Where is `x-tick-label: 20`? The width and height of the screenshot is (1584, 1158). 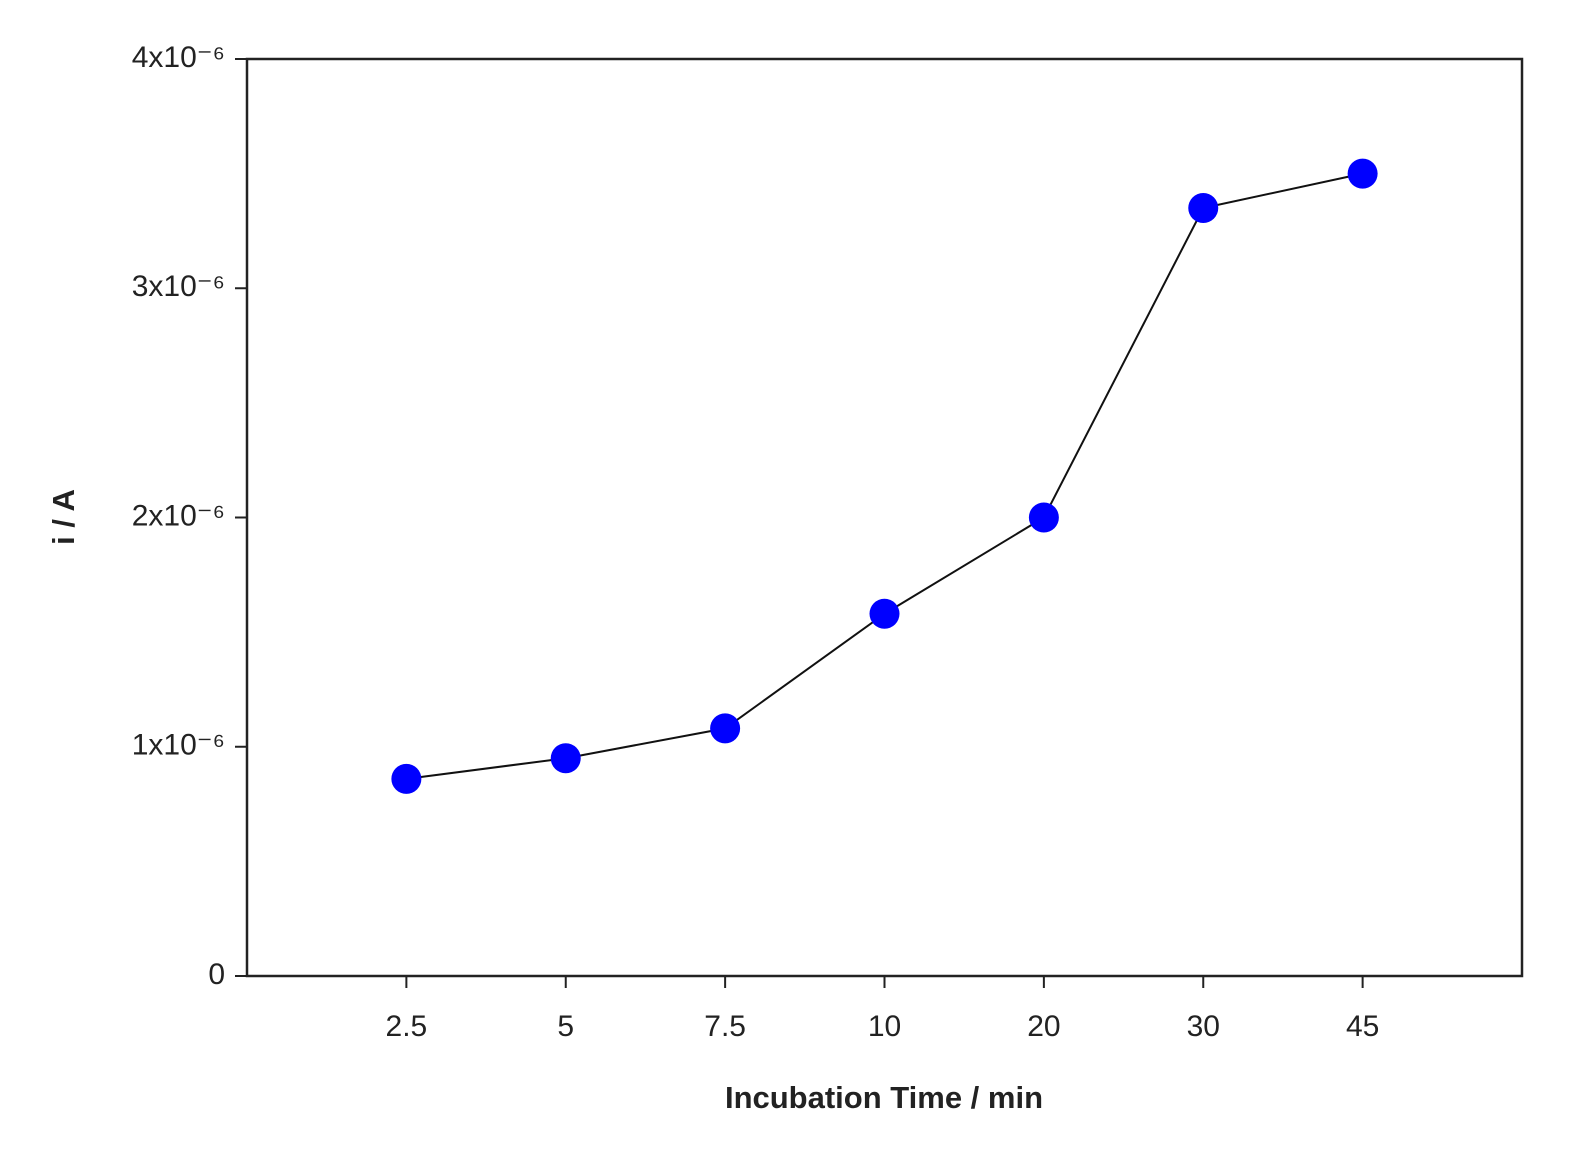
x-tick-label: 20 is located at coordinates (1043, 1026).